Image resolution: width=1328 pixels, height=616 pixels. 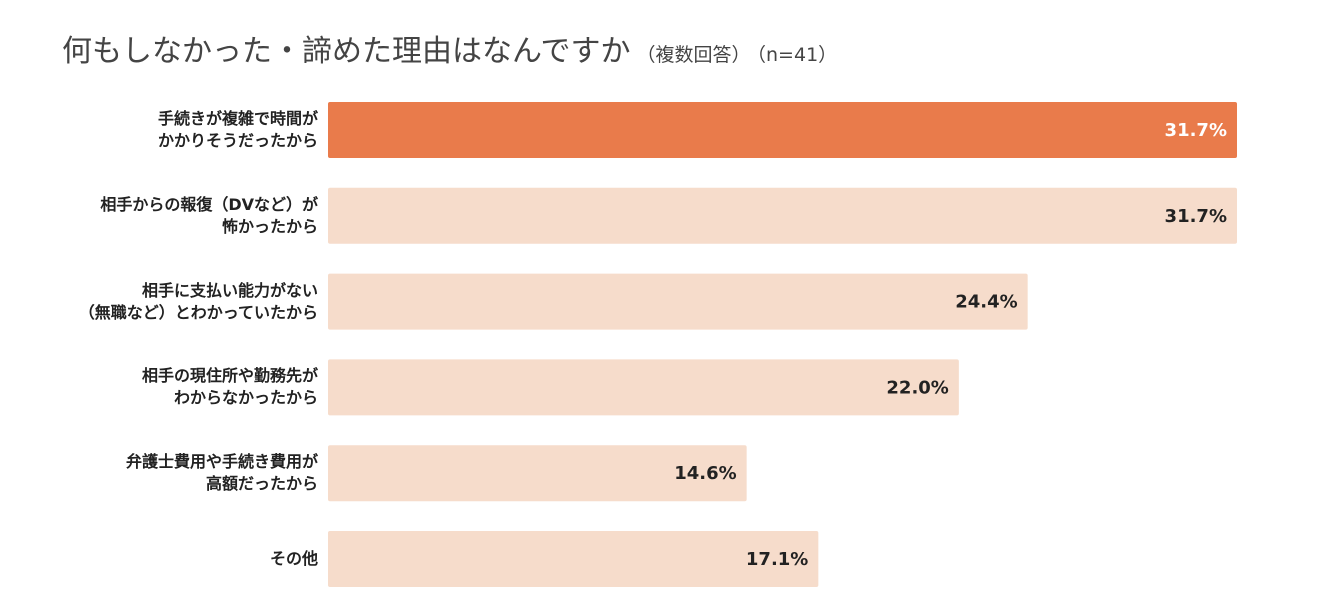 I want to click on category-label: 相手からの報復（DVなど）が 怖かったから, so click(x=209, y=215).